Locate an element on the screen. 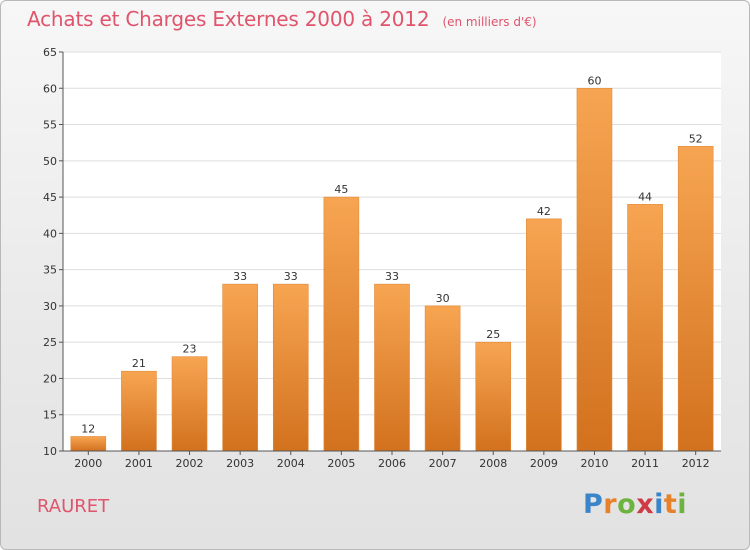  y-tick-label: 65 is located at coordinates (50, 52).